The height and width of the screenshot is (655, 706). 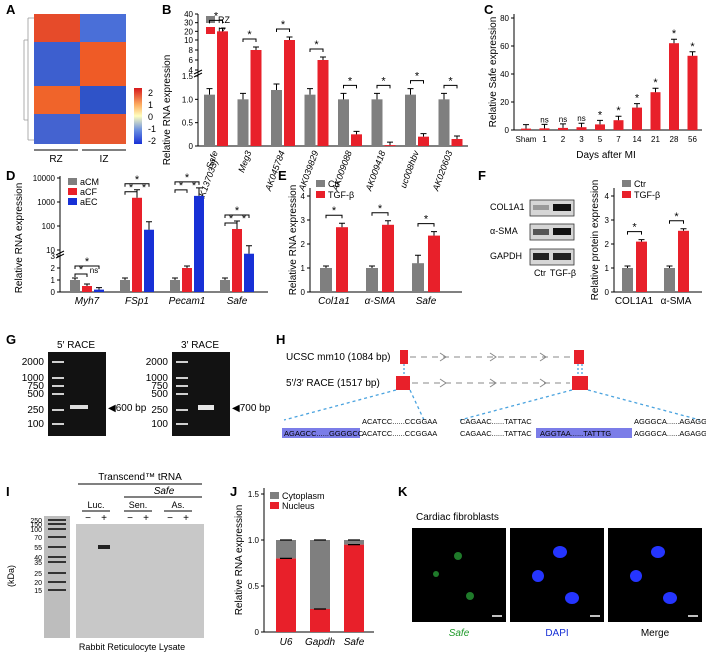 I want to click on category-label: Pecam1, so click(x=187, y=301).